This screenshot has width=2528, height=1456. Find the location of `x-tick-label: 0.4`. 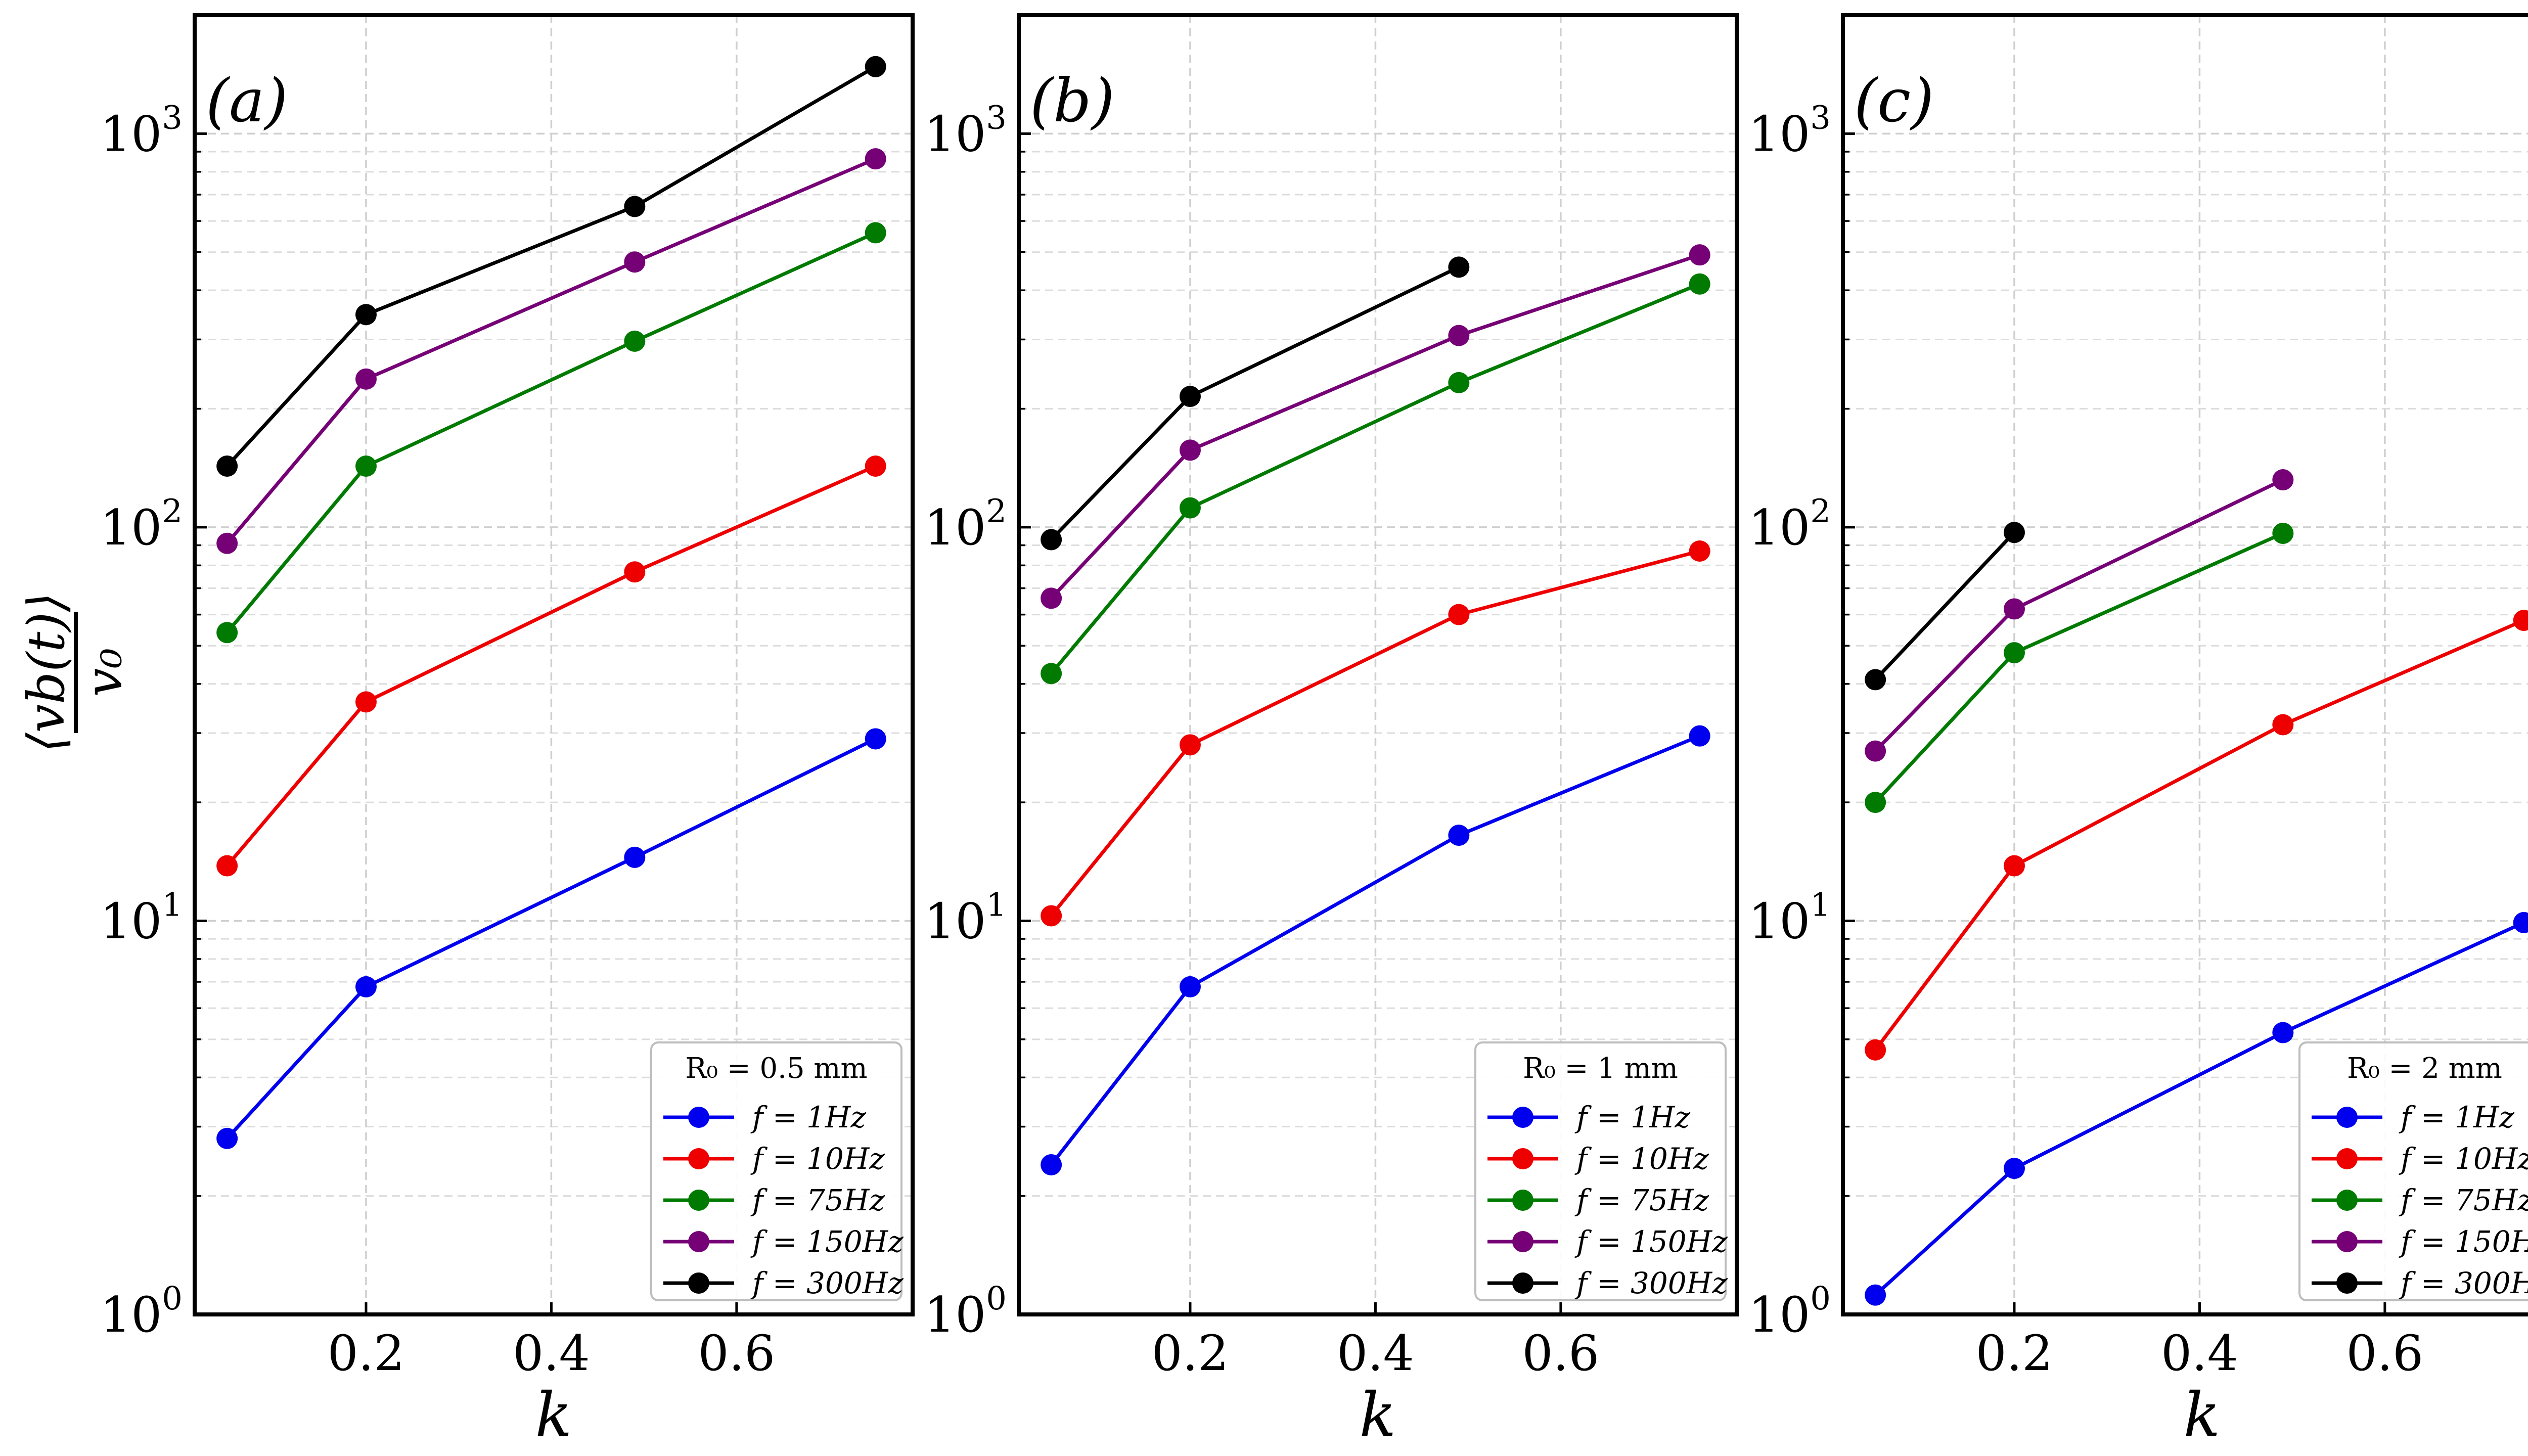

x-tick-label: 0.4 is located at coordinates (1376, 1353).